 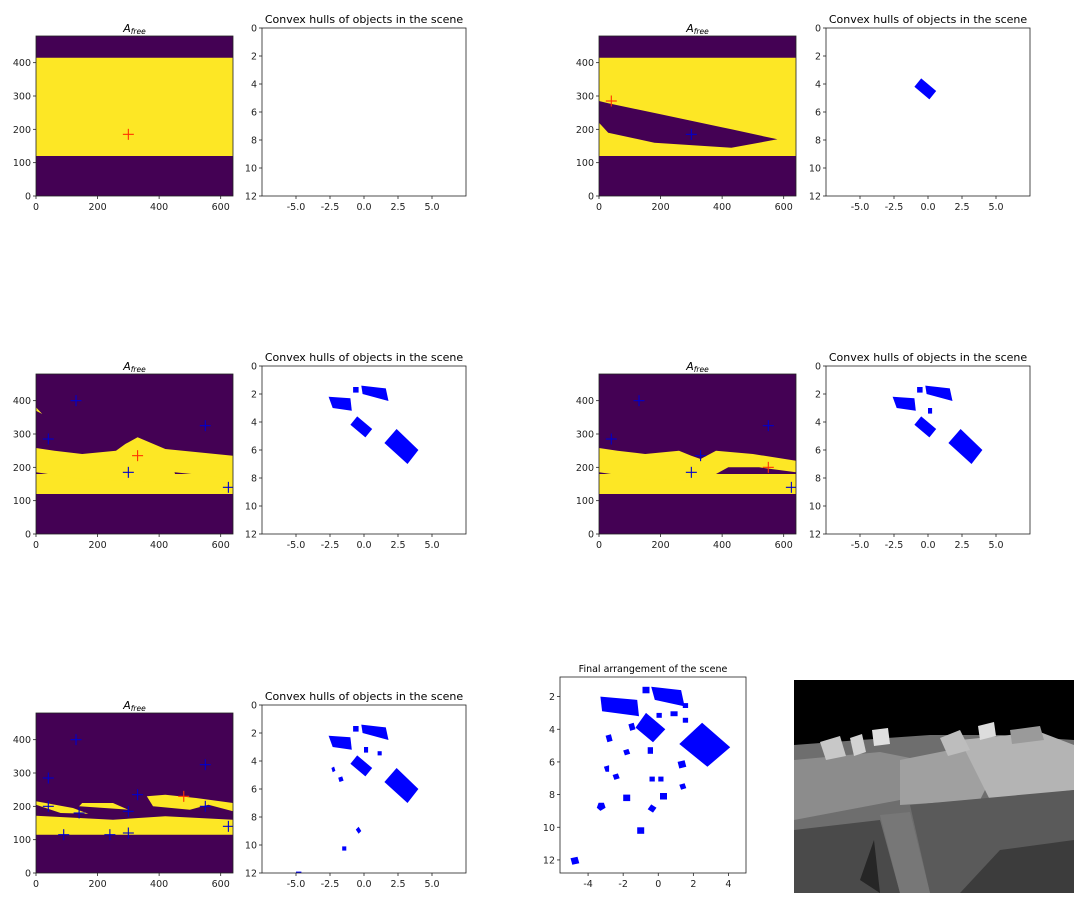 I want to click on plot-title: Convex hulls of objects in the scene, so click(x=928, y=357).